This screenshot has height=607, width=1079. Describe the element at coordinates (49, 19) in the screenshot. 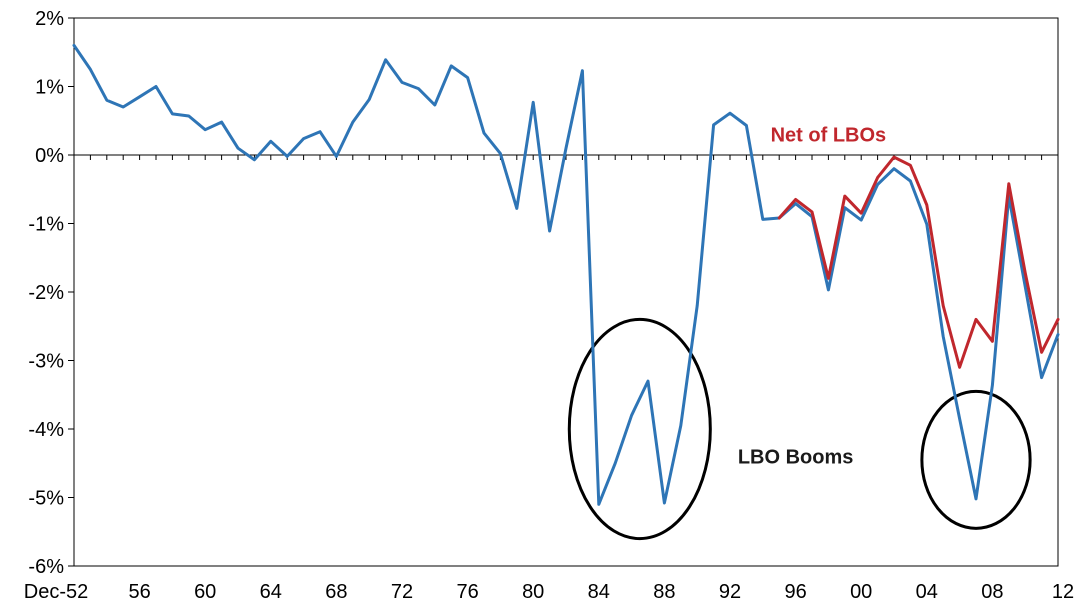

I see `y-tick-label: 2%` at that location.